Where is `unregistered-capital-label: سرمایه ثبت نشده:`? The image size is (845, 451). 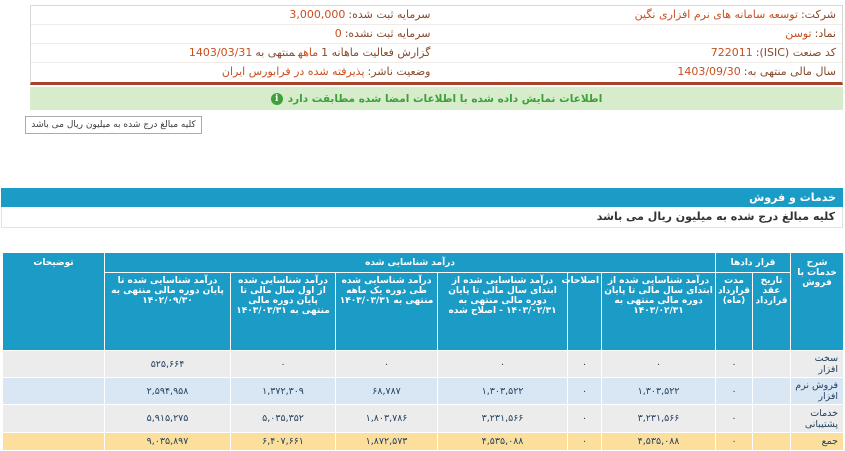 unregistered-capital-label: سرمایه ثبت نشده: is located at coordinates (387, 33).